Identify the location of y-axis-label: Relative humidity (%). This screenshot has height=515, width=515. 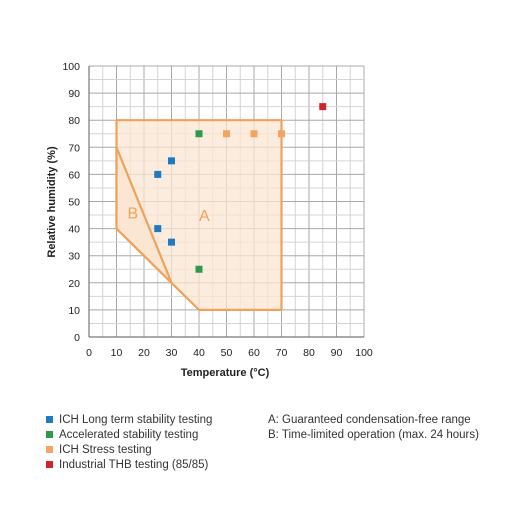
(52, 202).